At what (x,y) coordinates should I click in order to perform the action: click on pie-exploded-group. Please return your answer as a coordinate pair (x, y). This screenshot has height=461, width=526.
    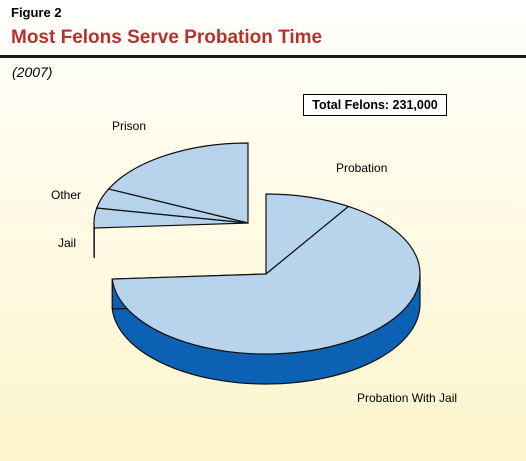
    Looking at the image, I should click on (171, 200).